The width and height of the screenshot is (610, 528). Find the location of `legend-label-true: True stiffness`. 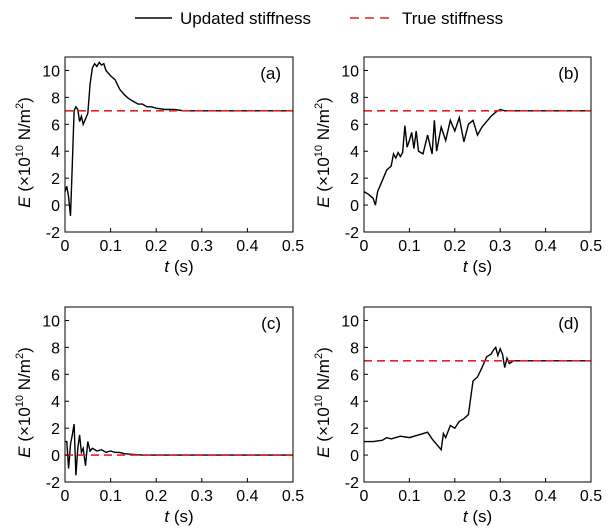

legend-label-true: True stiffness is located at coordinates (452, 18).